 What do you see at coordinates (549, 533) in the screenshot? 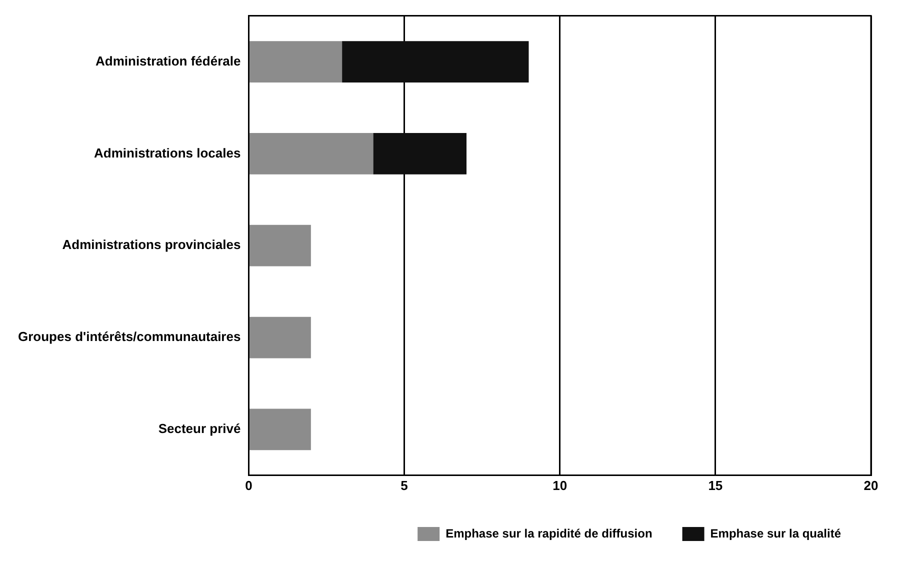
I see `legend-label: Emphase sur la rapidité de diffusion` at bounding box center [549, 533].